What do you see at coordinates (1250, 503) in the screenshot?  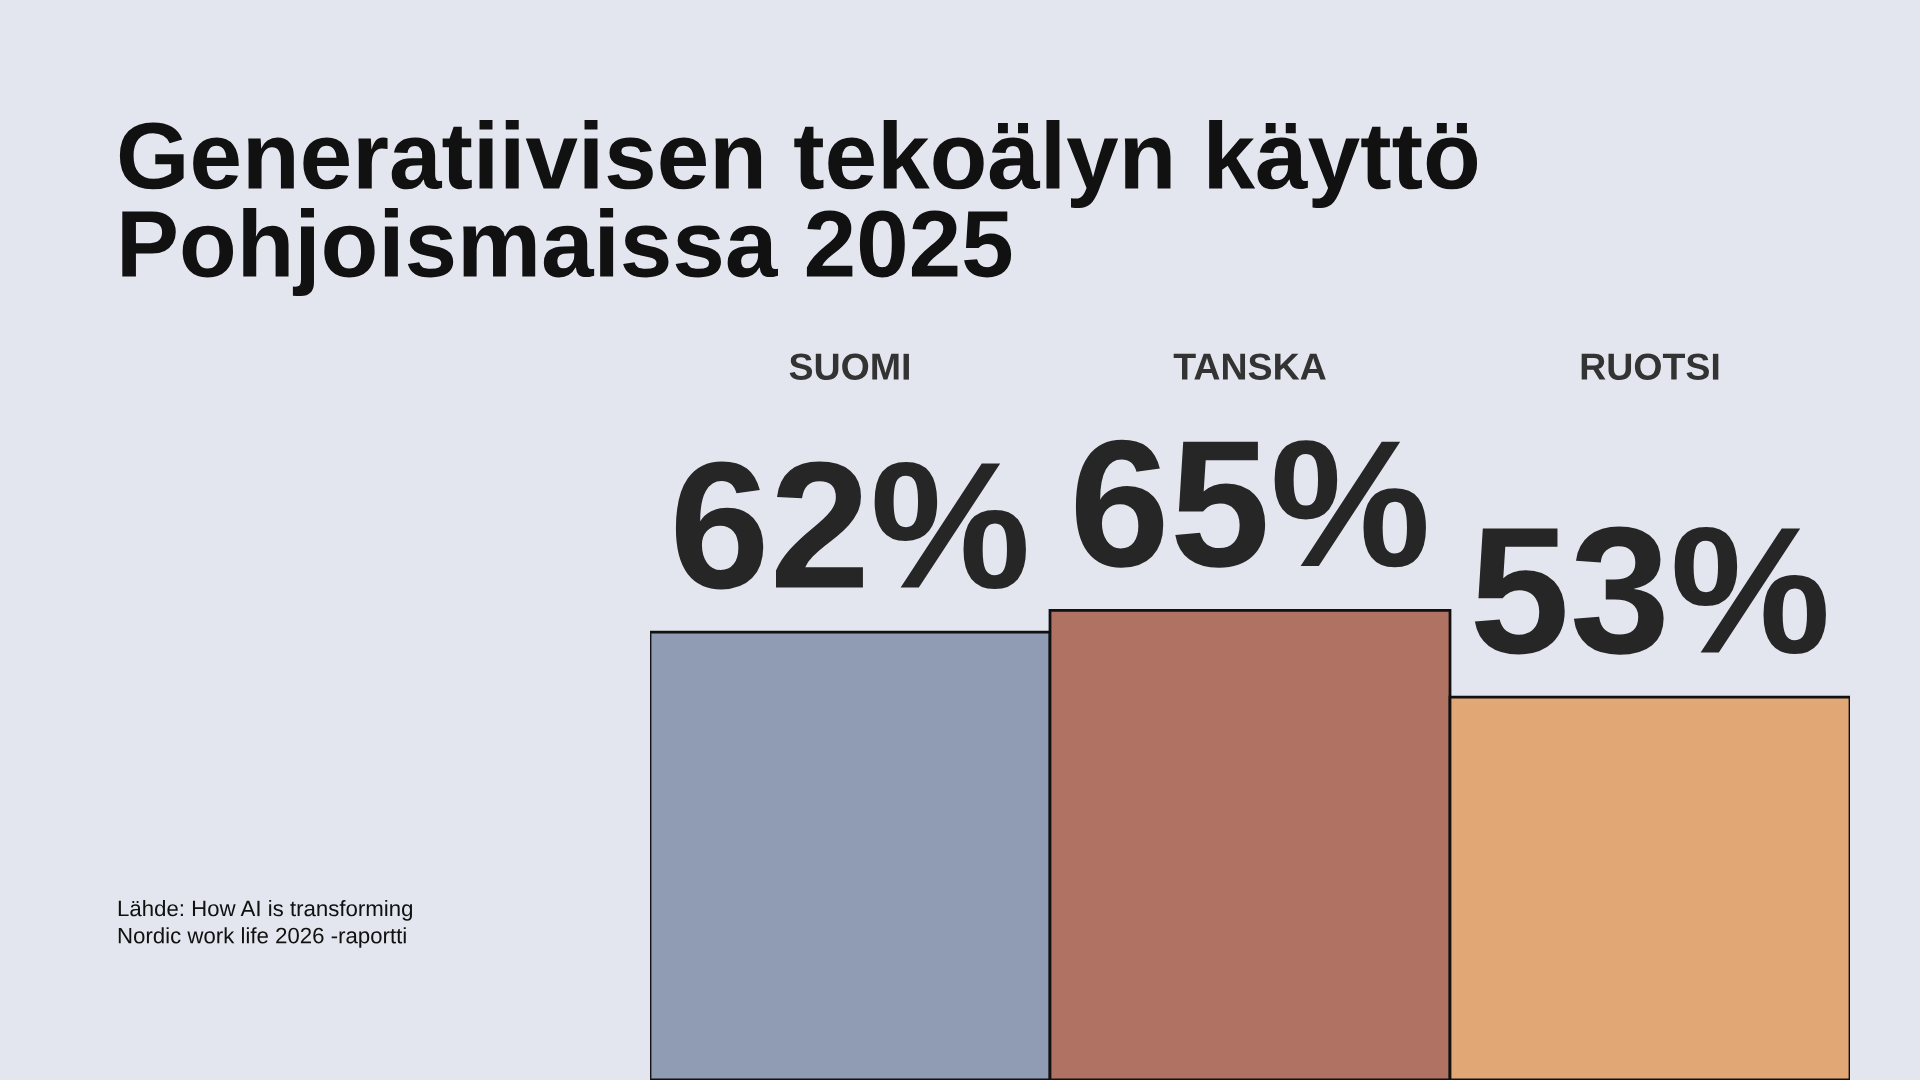 I see `data-label: 65%` at bounding box center [1250, 503].